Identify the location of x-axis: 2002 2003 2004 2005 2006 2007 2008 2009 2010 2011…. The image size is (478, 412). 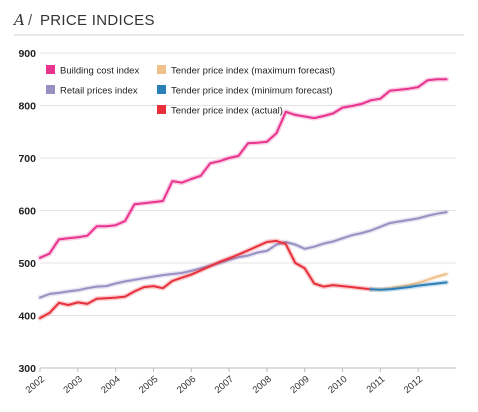
(240, 381).